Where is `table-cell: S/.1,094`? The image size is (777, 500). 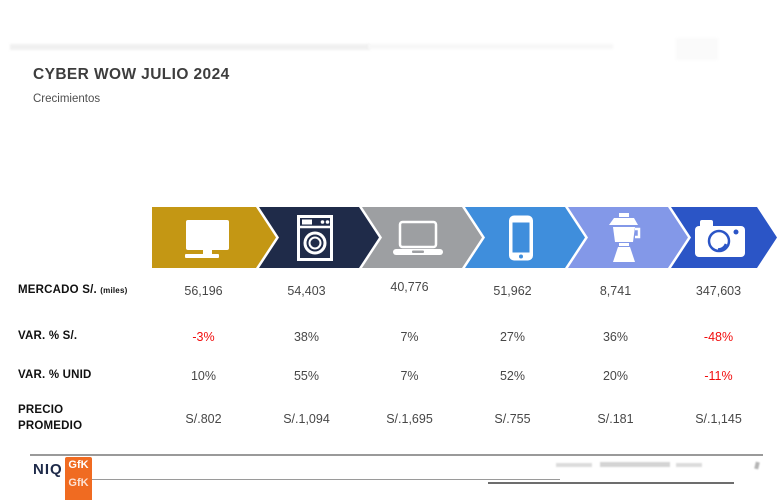
table-cell: S/.1,094 is located at coordinates (306, 418).